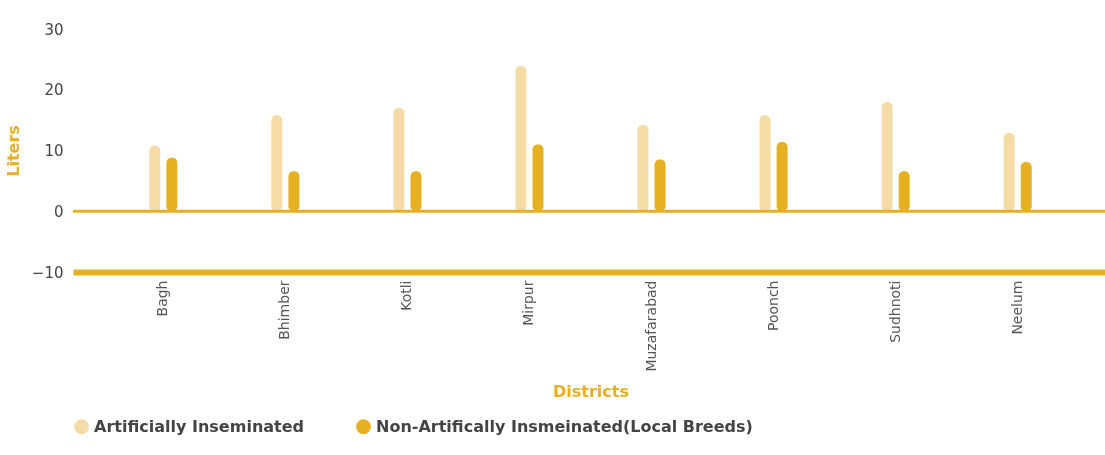 Image resolution: width=1105 pixels, height=455 pixels. Describe the element at coordinates (1016, 307) in the screenshot. I see `x-tick-label: Neelum` at that location.